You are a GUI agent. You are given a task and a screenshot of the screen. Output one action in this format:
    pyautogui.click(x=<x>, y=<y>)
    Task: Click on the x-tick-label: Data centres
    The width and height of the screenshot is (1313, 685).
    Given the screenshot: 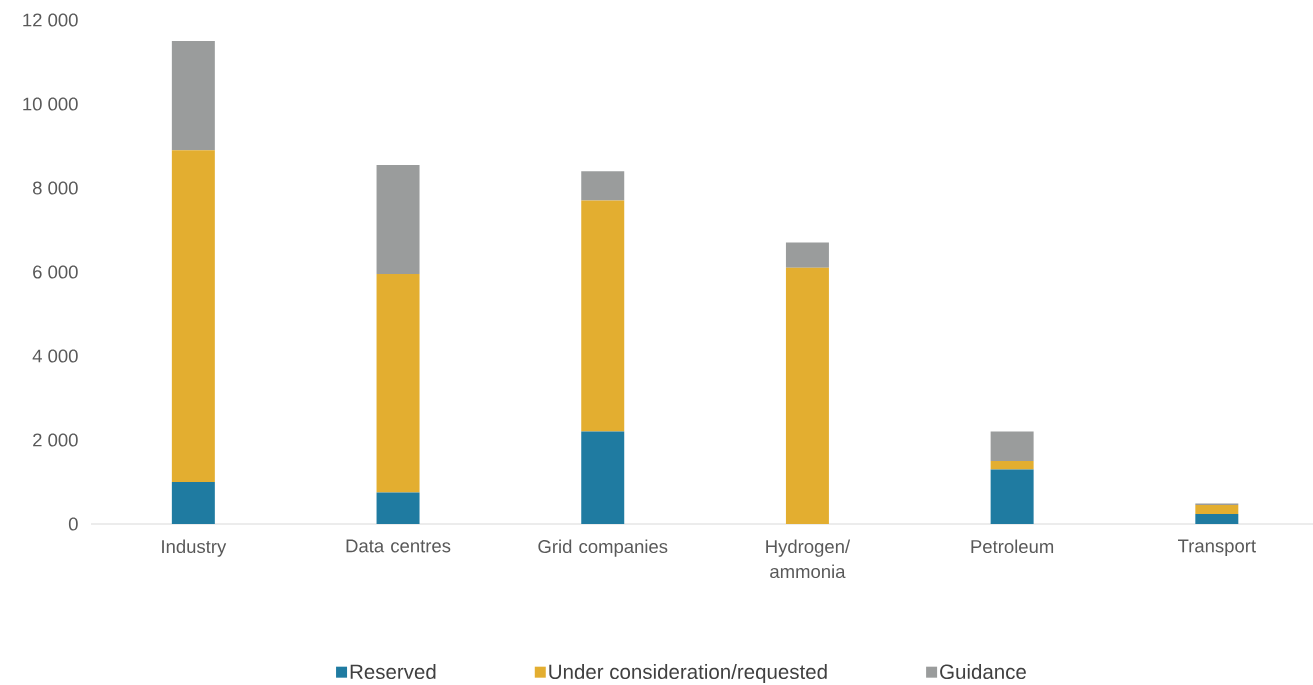 What is the action you would take?
    pyautogui.click(x=398, y=546)
    